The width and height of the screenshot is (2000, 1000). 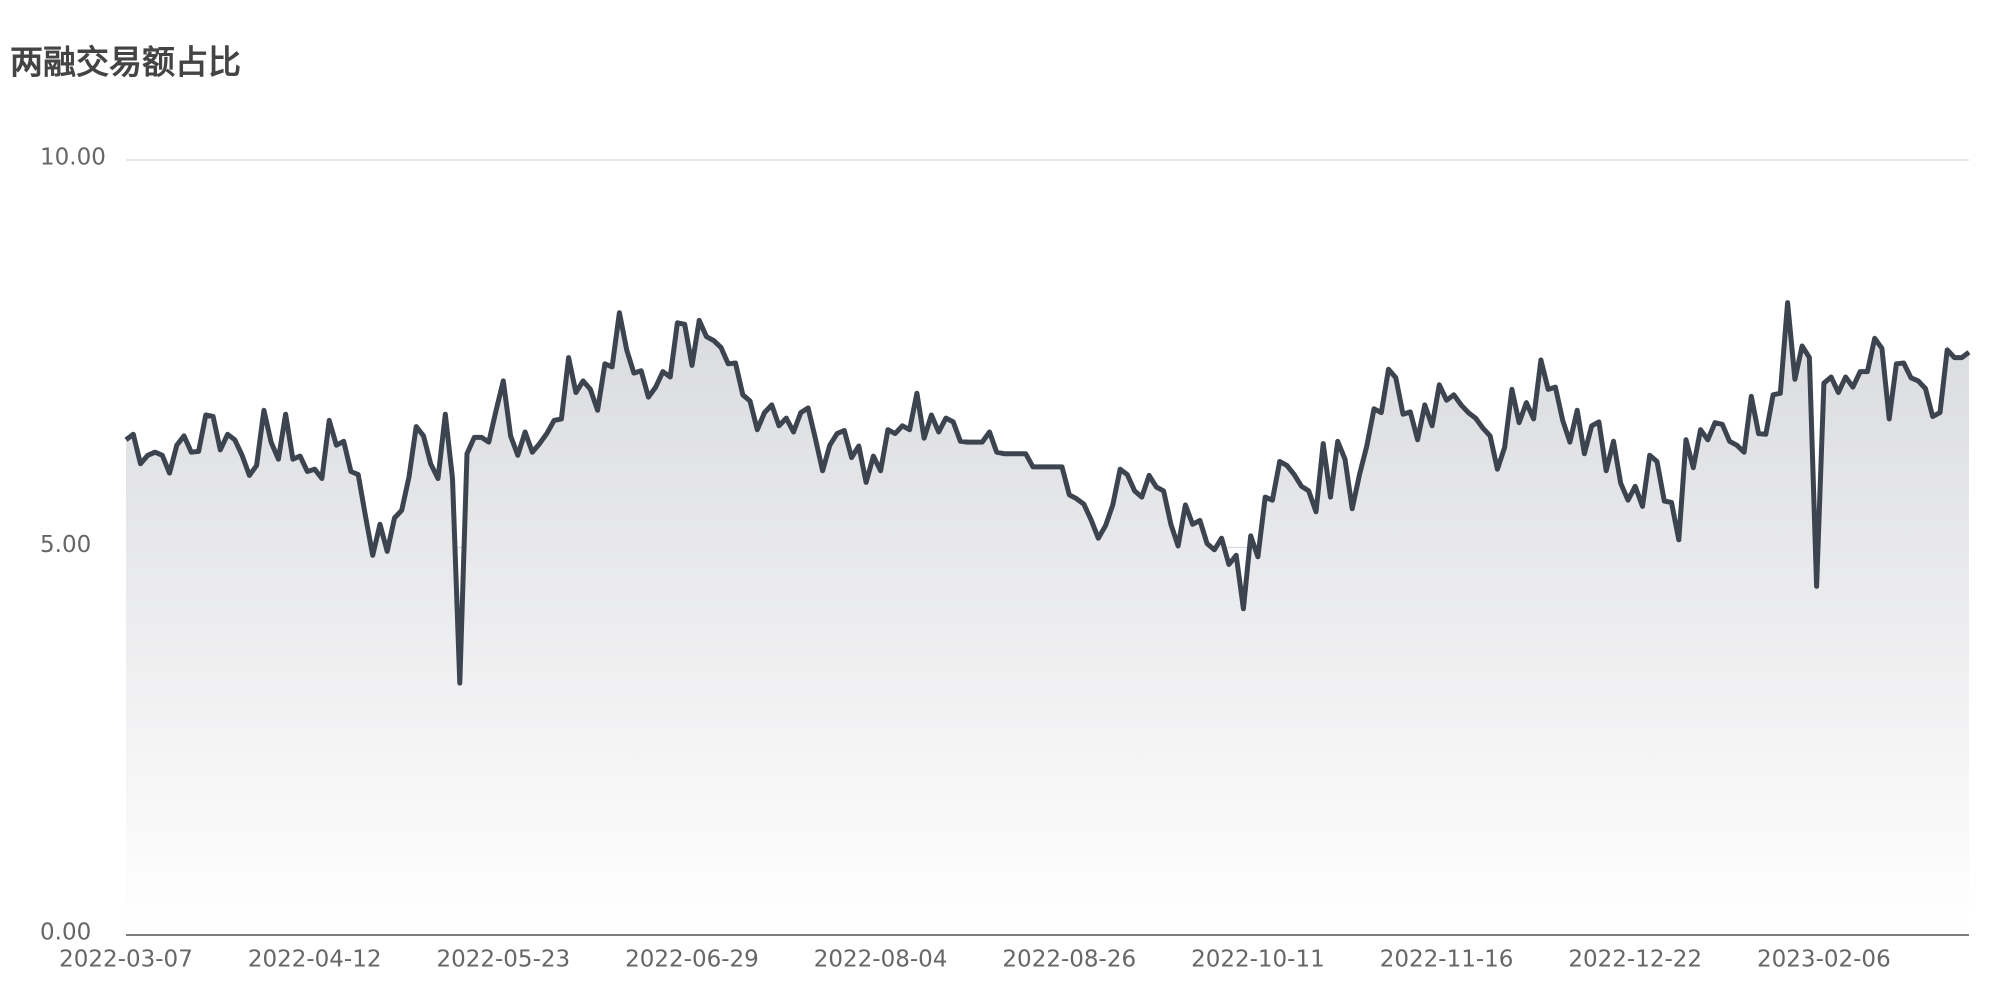 What do you see at coordinates (65, 933) in the screenshot?
I see `y-tick-label: 0.00` at bounding box center [65, 933].